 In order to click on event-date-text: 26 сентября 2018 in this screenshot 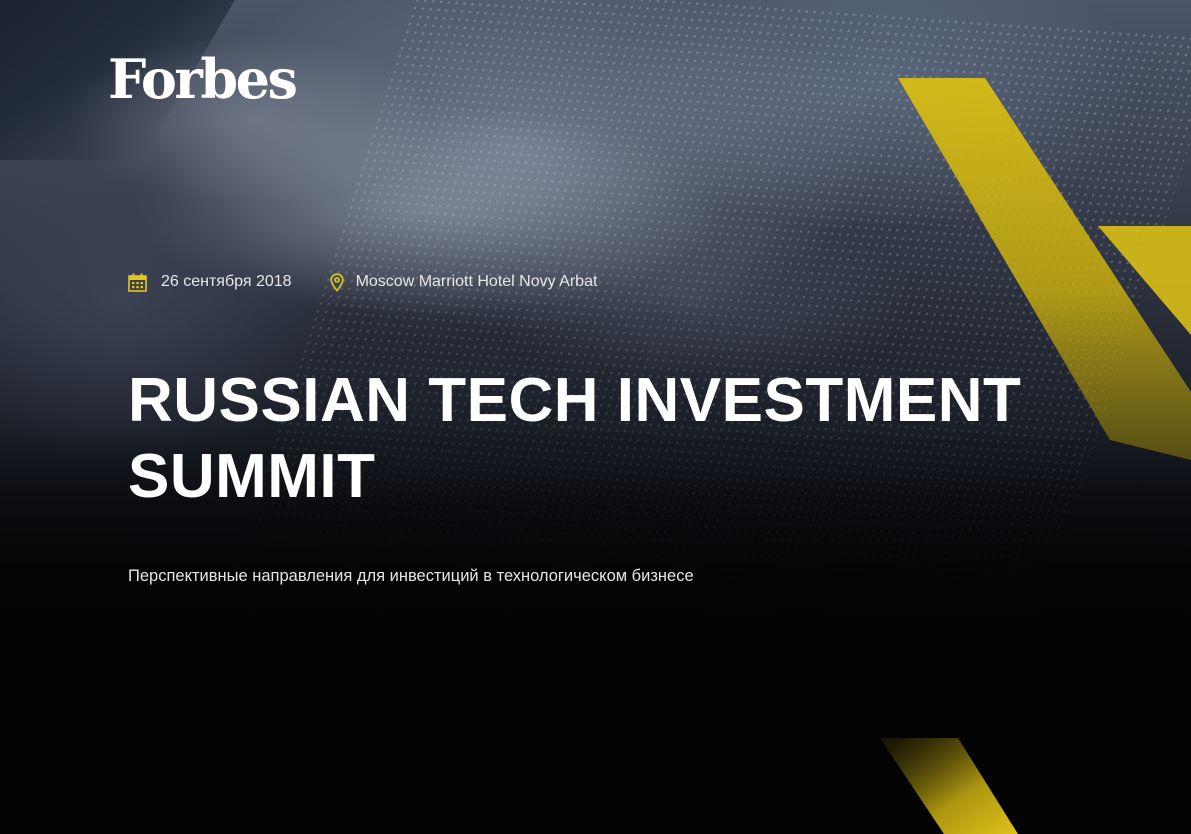, I will do `click(226, 281)`.